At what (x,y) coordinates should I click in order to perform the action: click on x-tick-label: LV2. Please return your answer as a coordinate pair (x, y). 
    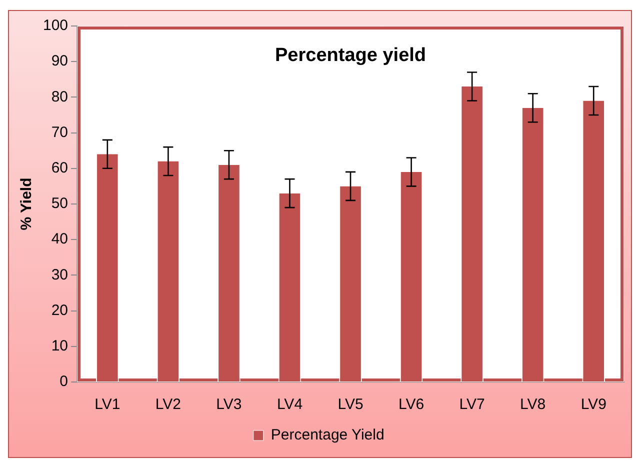
    Looking at the image, I should click on (168, 405).